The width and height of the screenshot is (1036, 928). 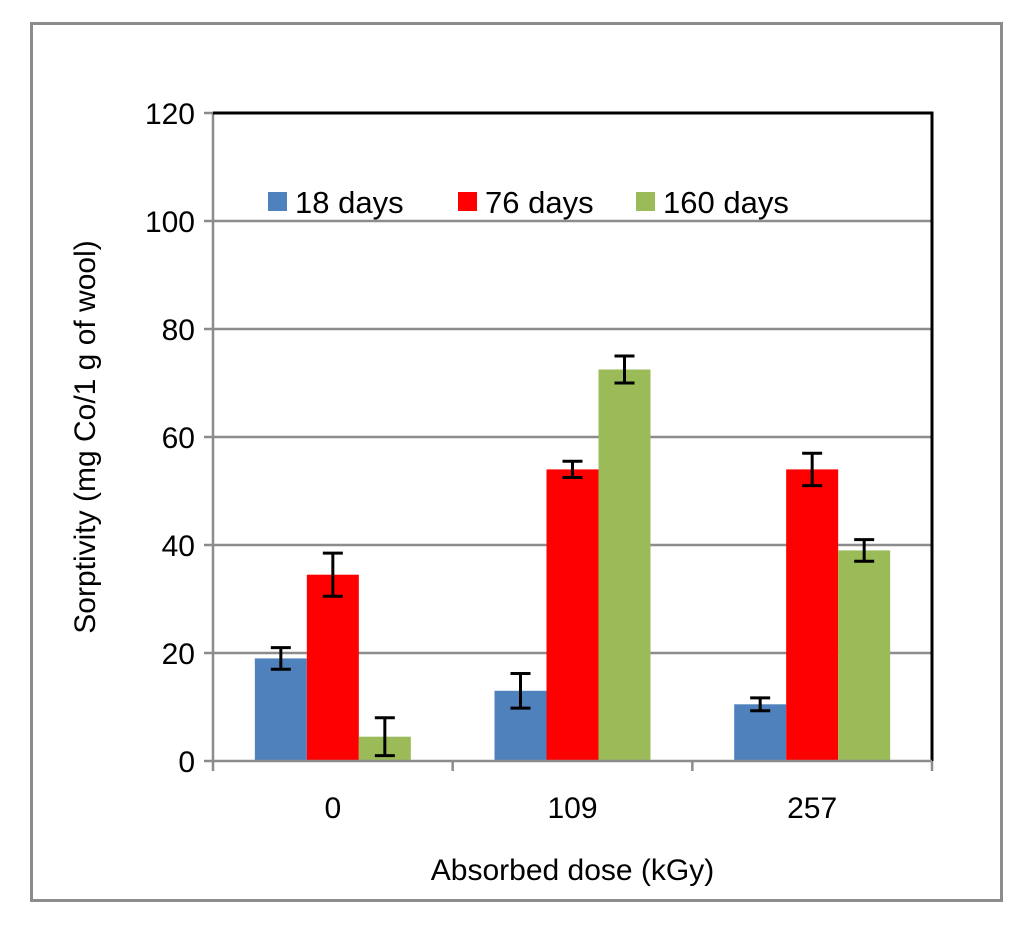 I want to click on x-tick-label: 109, so click(x=572, y=808).